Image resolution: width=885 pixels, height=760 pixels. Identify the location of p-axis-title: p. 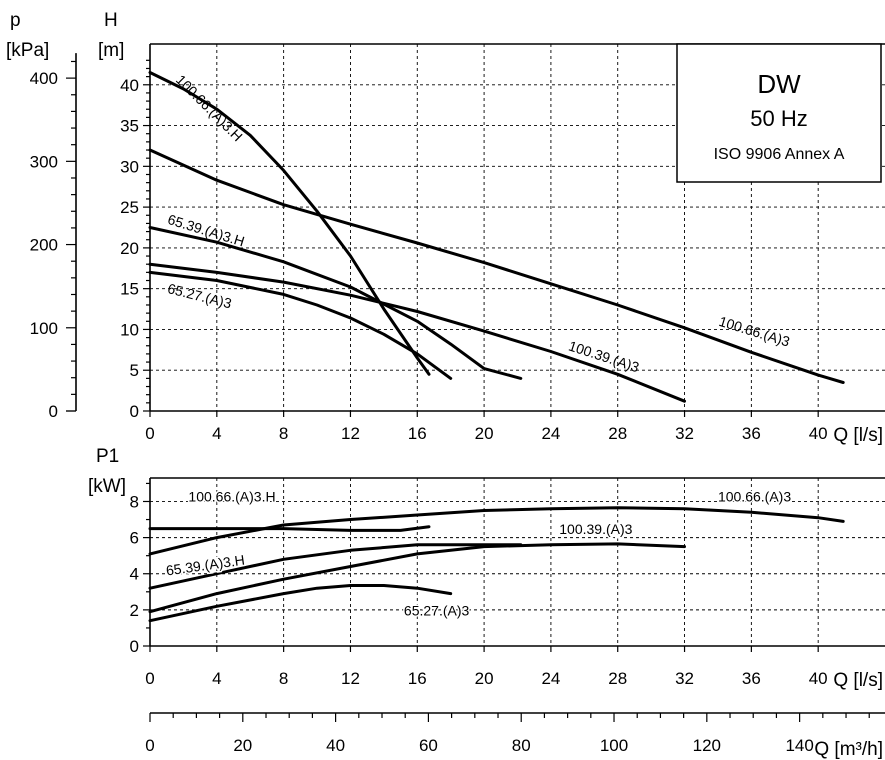
(15, 20).